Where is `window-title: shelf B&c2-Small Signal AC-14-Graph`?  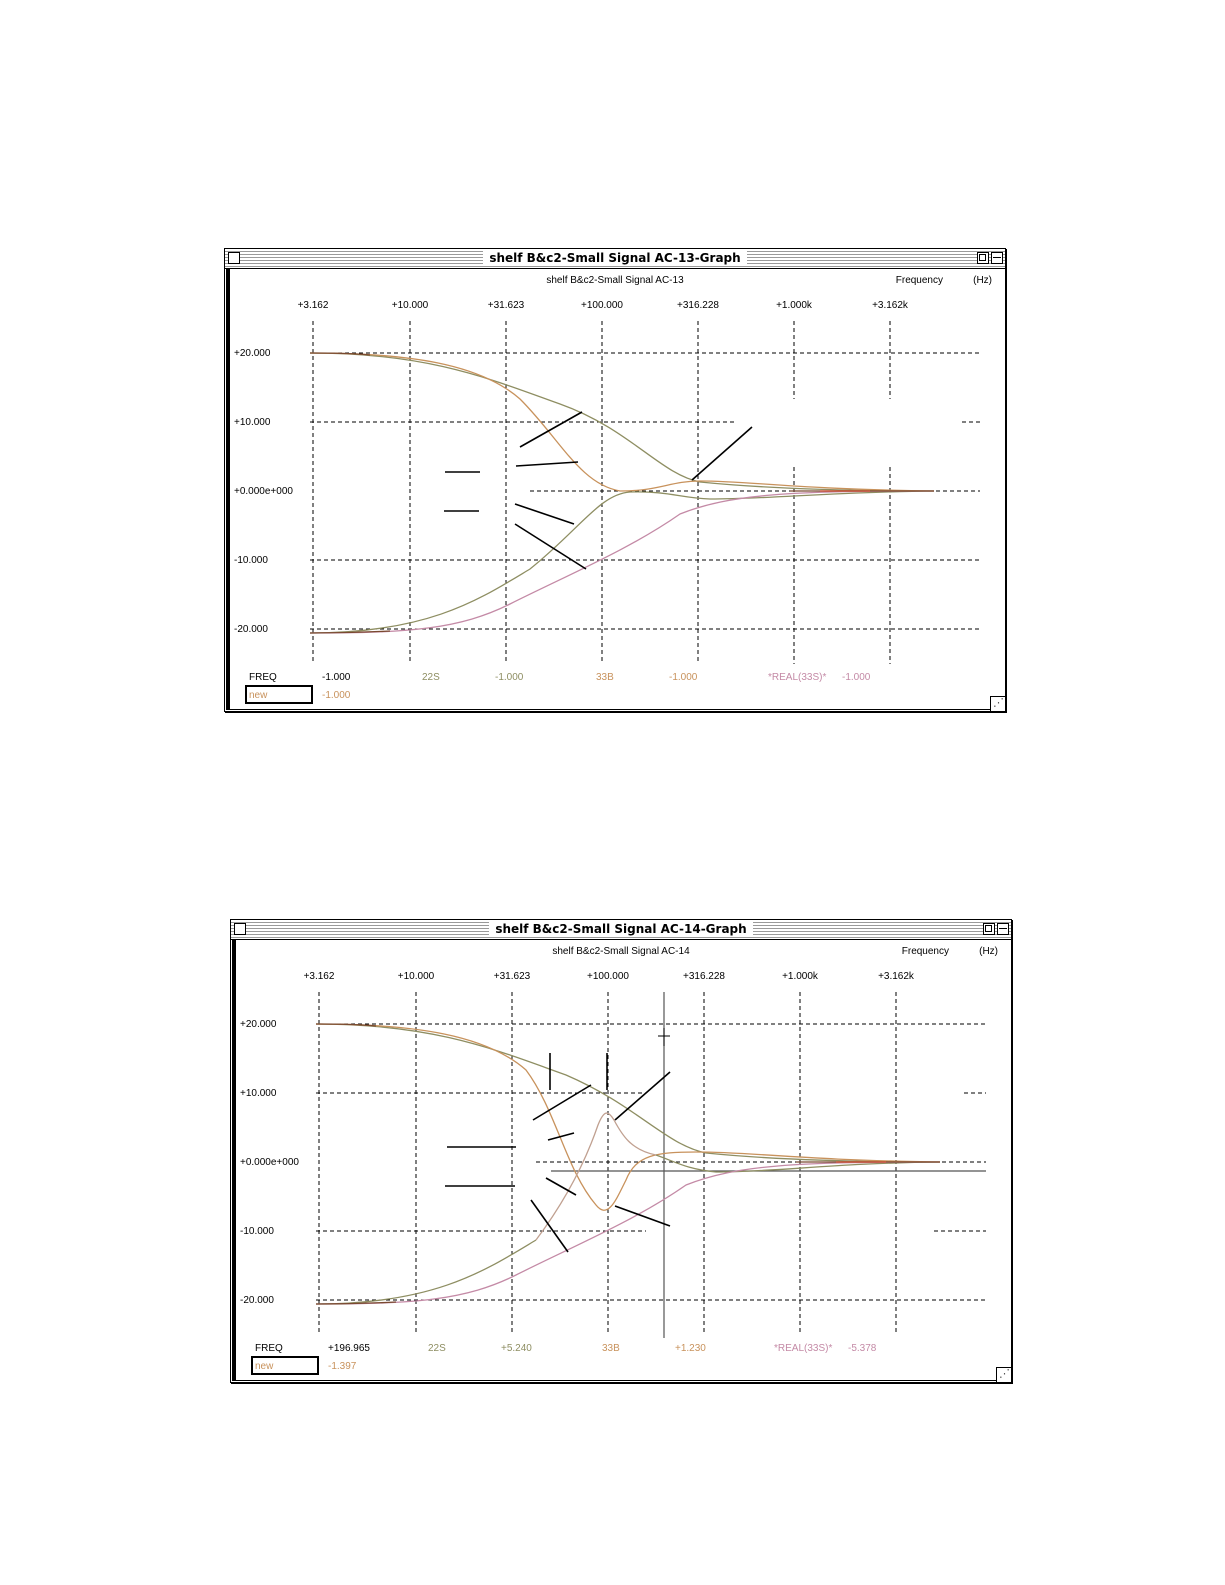 window-title: shelf B&c2-Small Signal AC-14-Graph is located at coordinates (621, 929).